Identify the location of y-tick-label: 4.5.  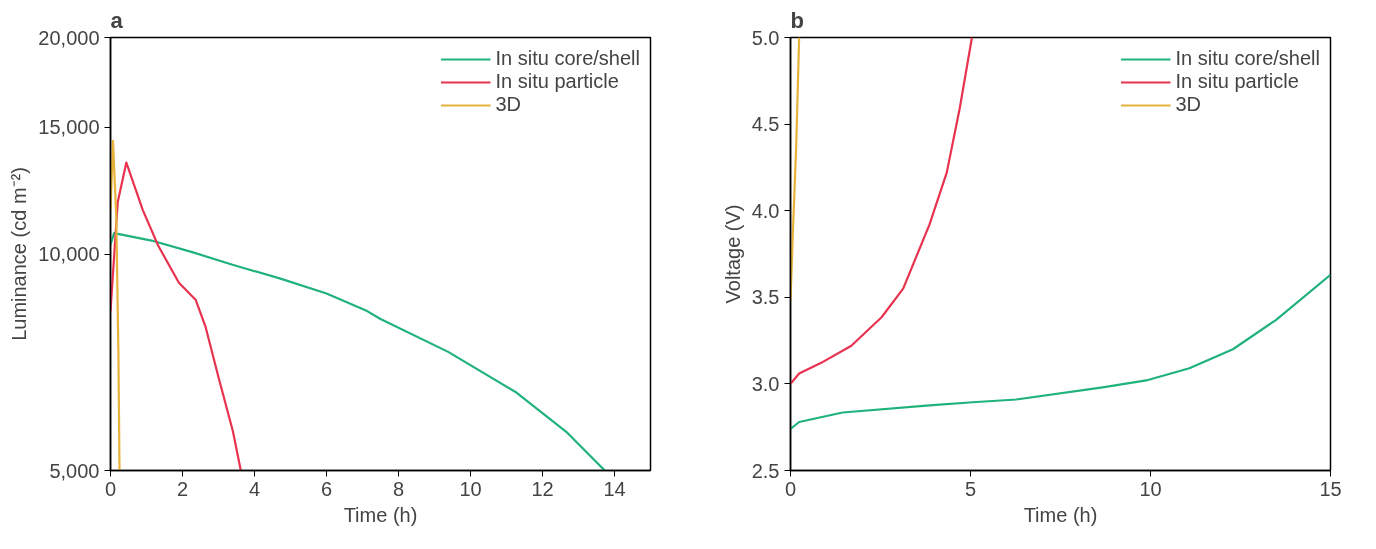
(765, 124).